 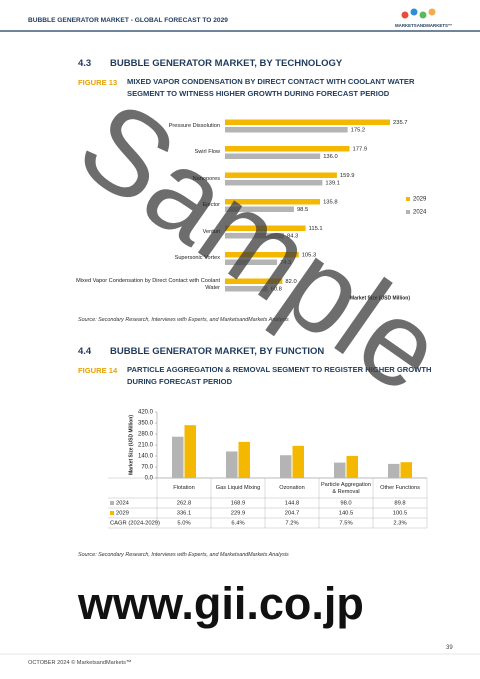 What do you see at coordinates (146, 413) in the screenshot?
I see `y-tick-label: 420.0` at bounding box center [146, 413].